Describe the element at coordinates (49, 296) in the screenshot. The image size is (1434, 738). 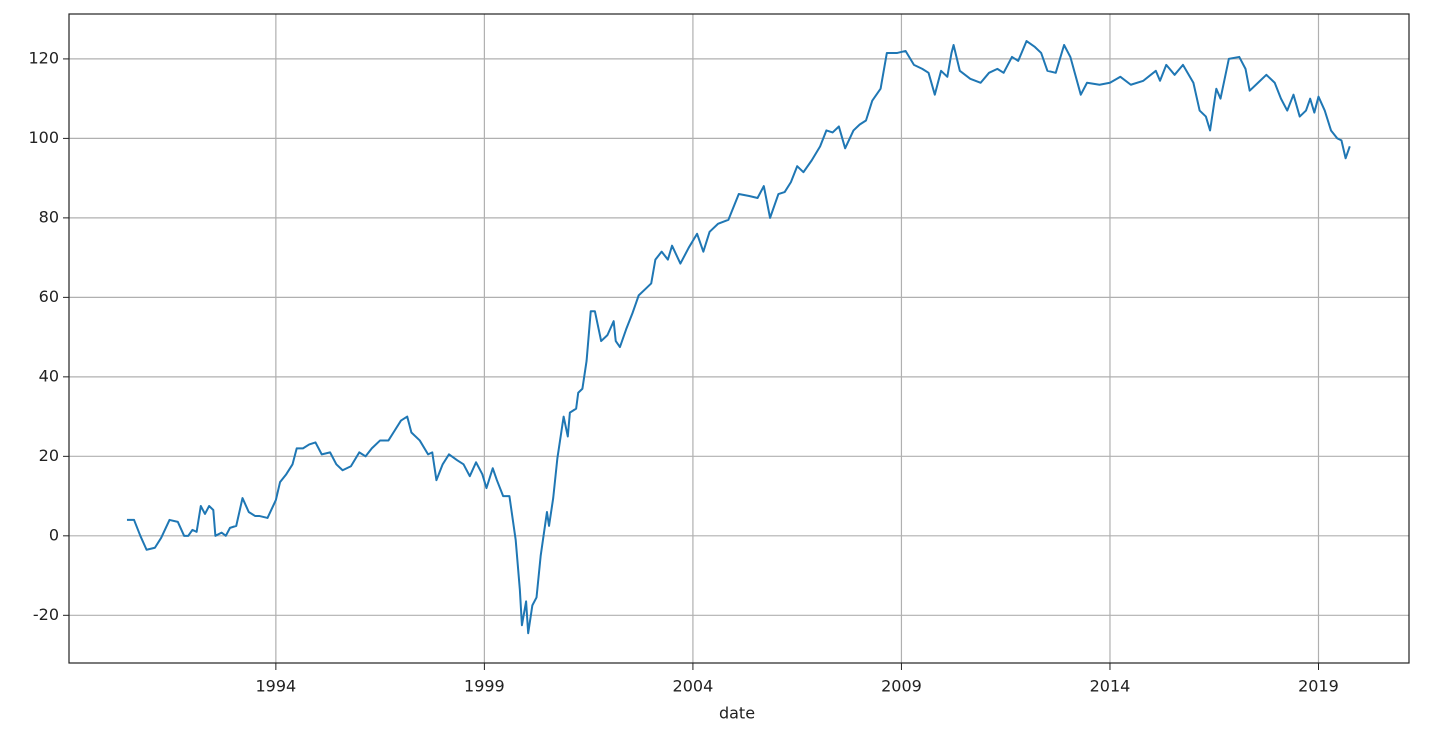
I see `y-tick-label: 60` at that location.